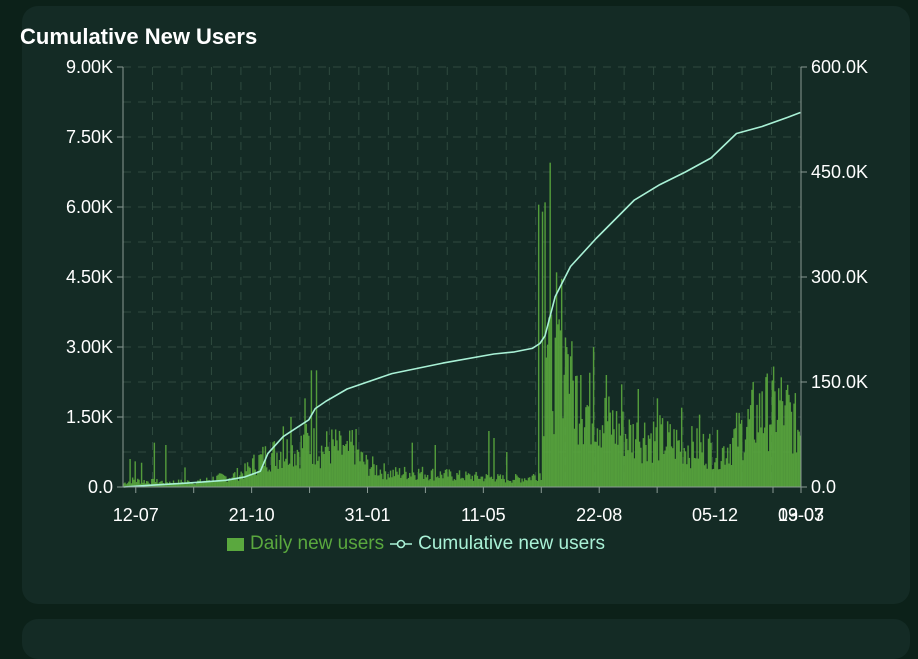  What do you see at coordinates (317, 543) in the screenshot?
I see `legend-label-daily: Daily new users` at bounding box center [317, 543].